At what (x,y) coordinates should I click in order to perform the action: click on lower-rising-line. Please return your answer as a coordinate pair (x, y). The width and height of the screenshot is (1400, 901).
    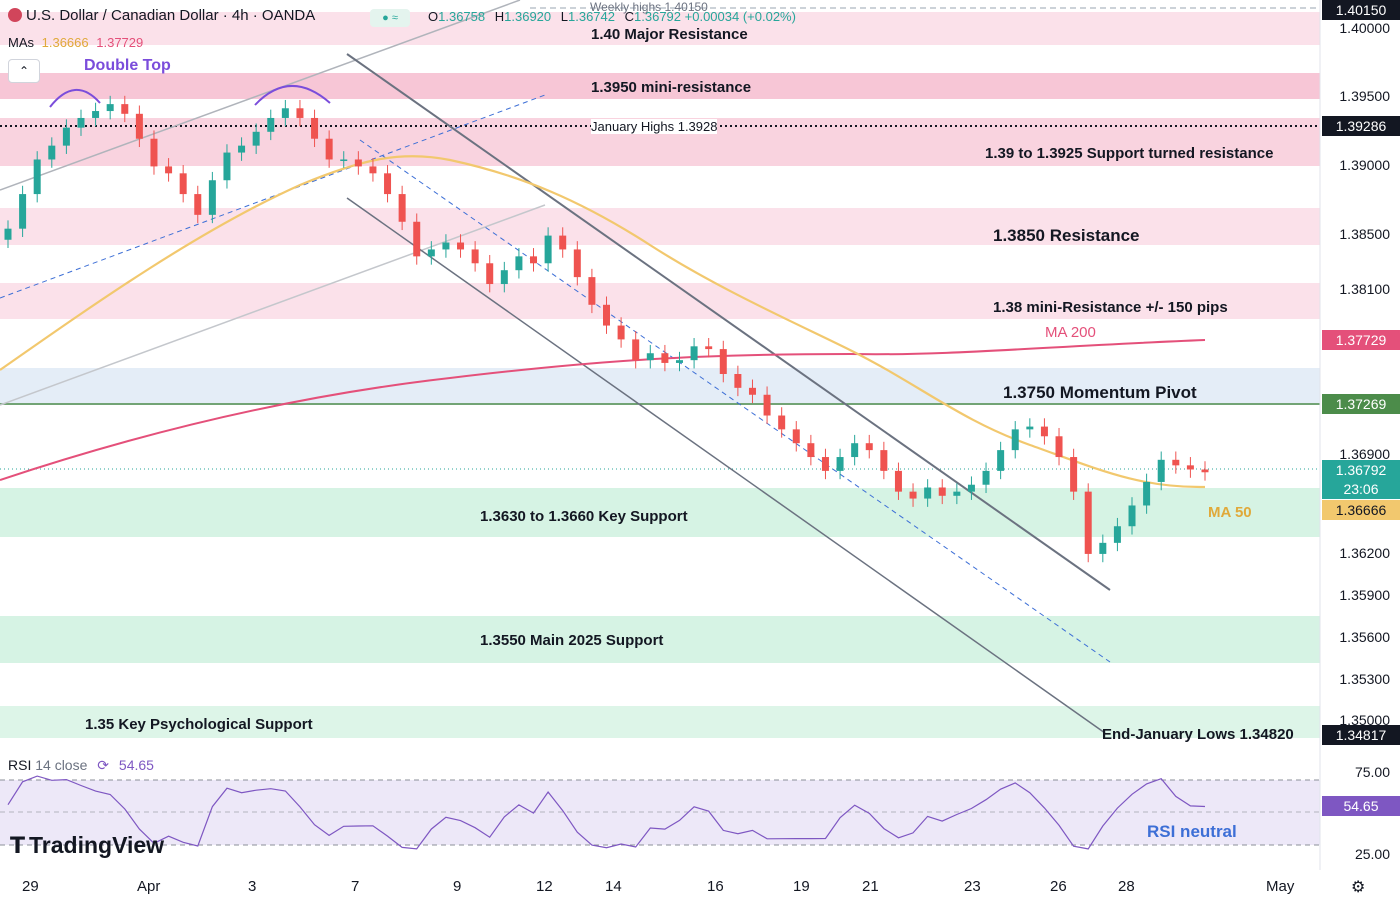
    Looking at the image, I should click on (273, 305).